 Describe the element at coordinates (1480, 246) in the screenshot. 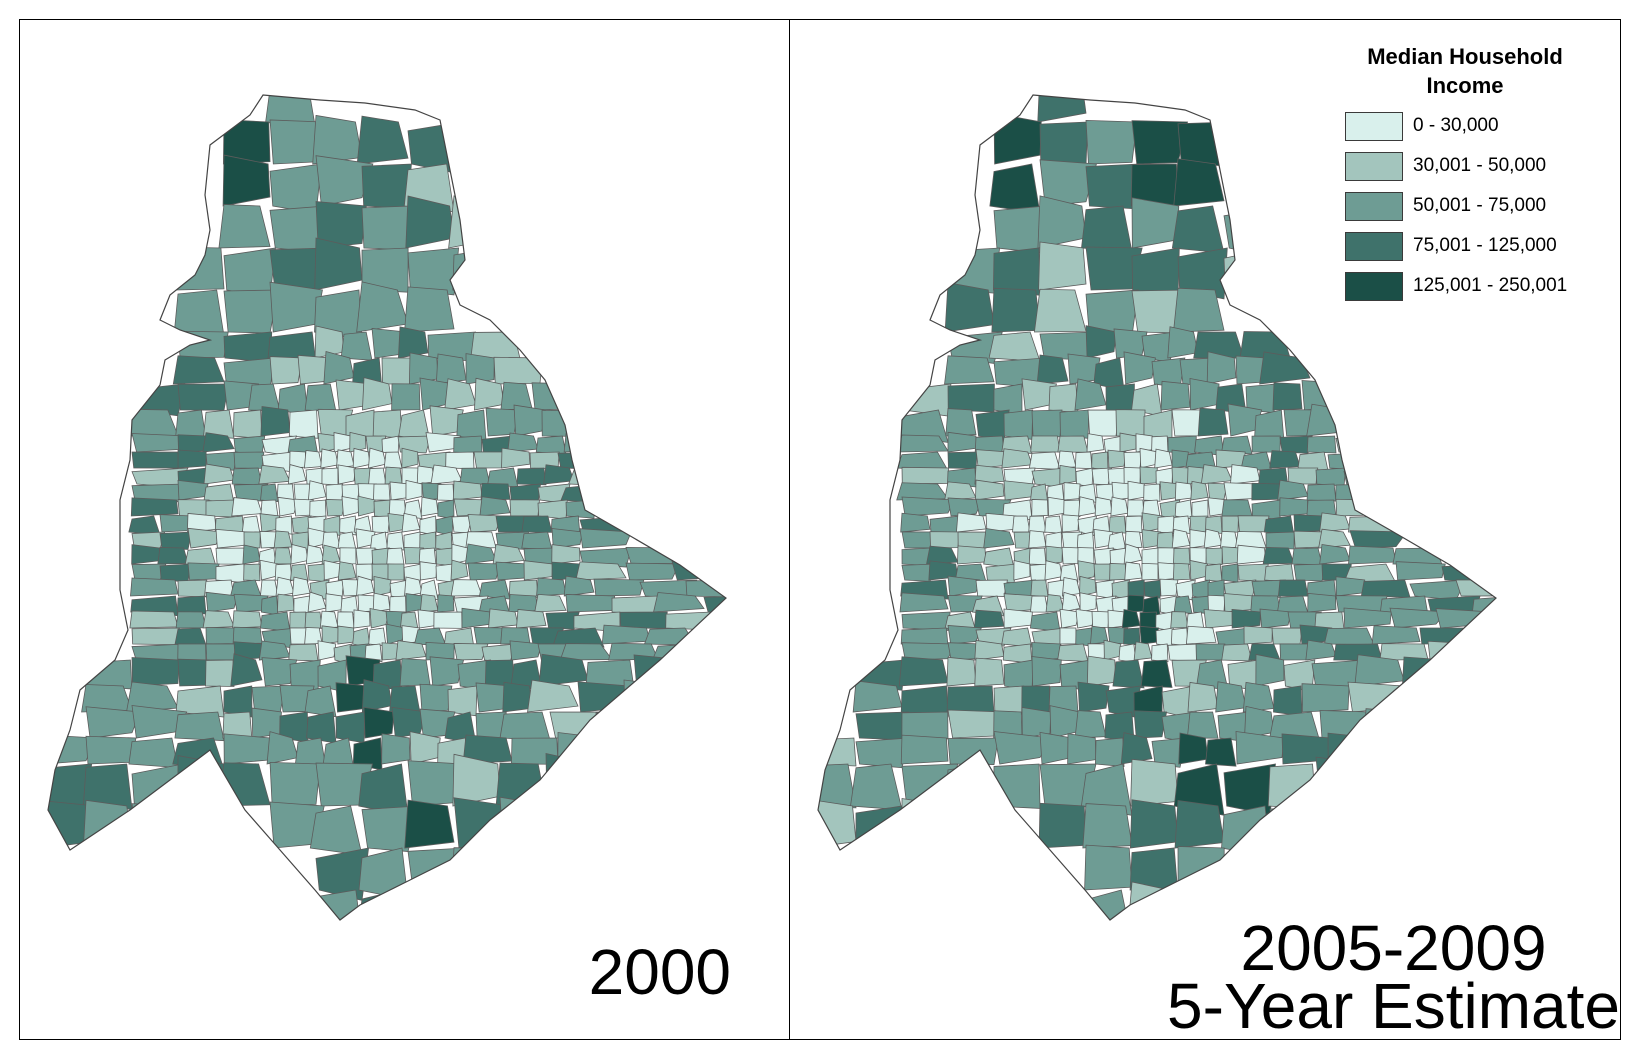

I see `legend-item: 75,001 - 125,000` at that location.